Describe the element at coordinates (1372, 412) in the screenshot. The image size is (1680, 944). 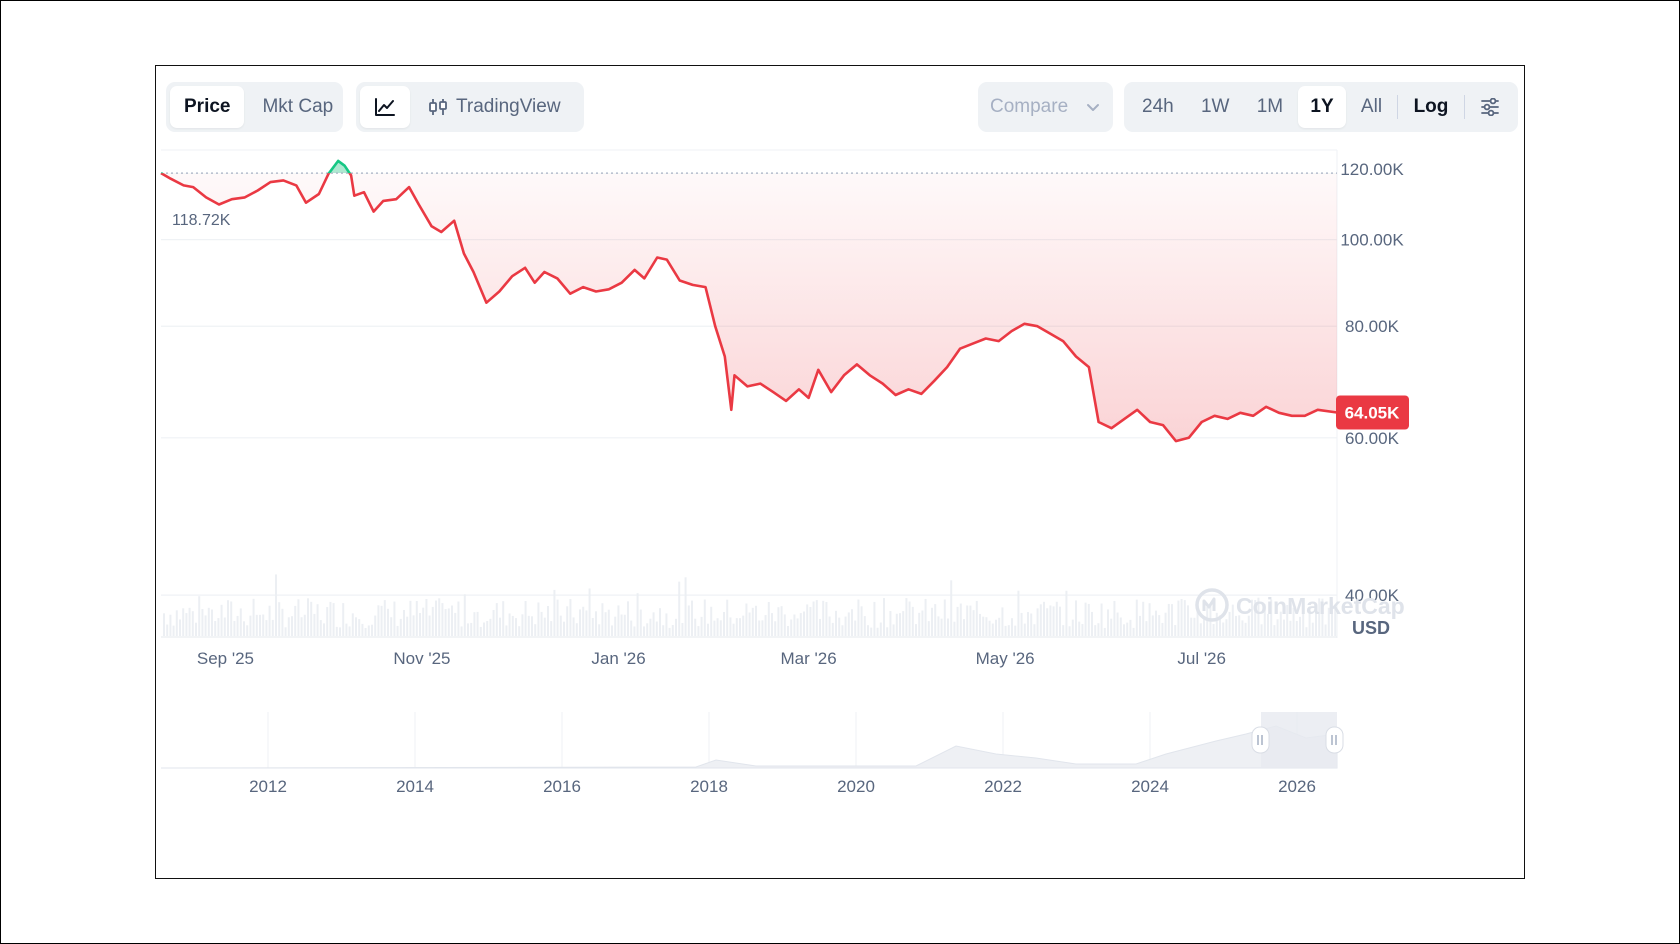
I see `current-price-tag: 64.05K` at that location.